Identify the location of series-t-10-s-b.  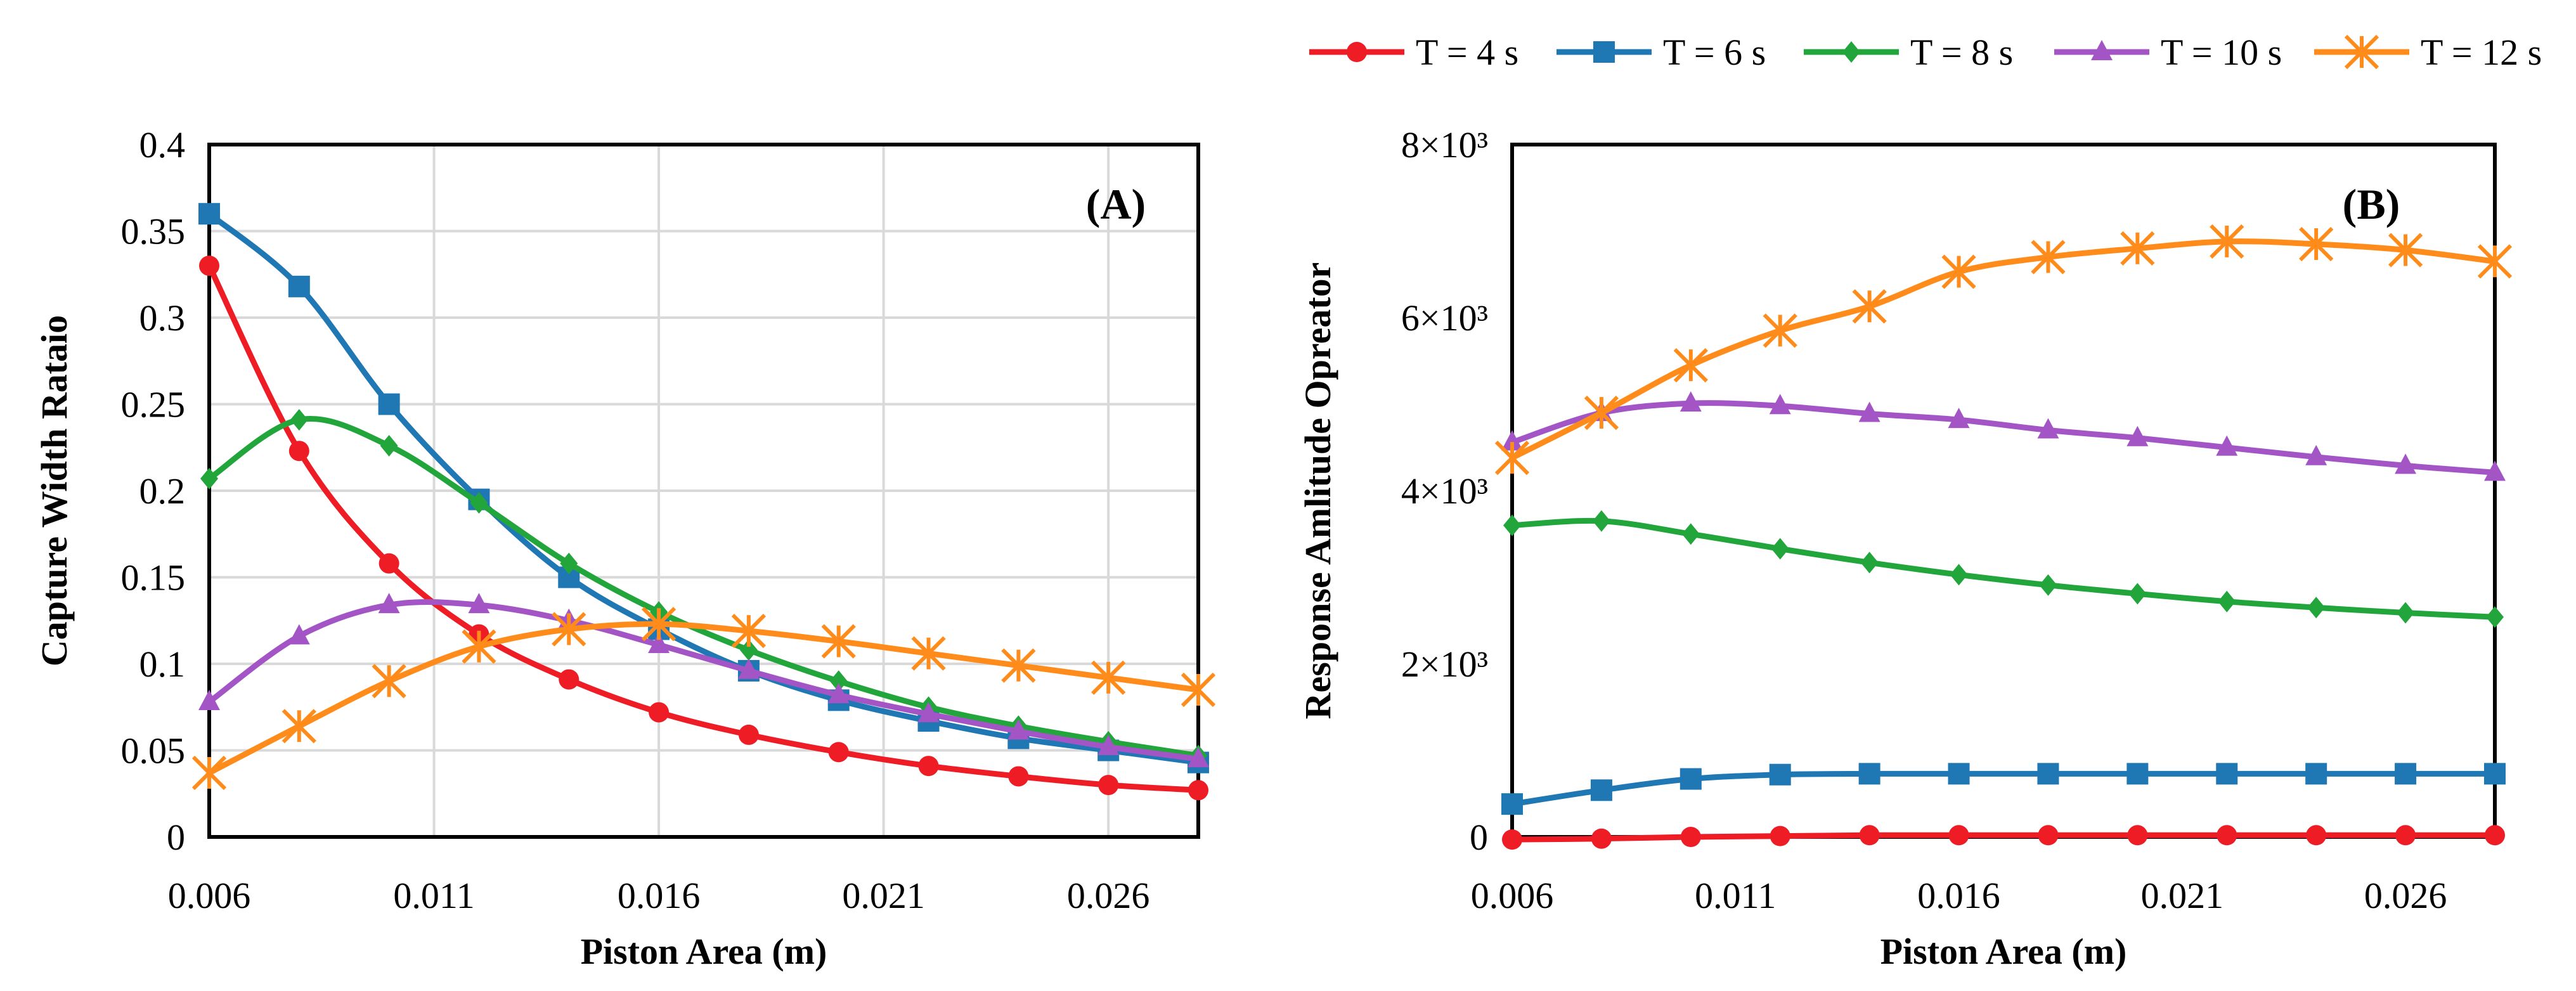
(2003, 436).